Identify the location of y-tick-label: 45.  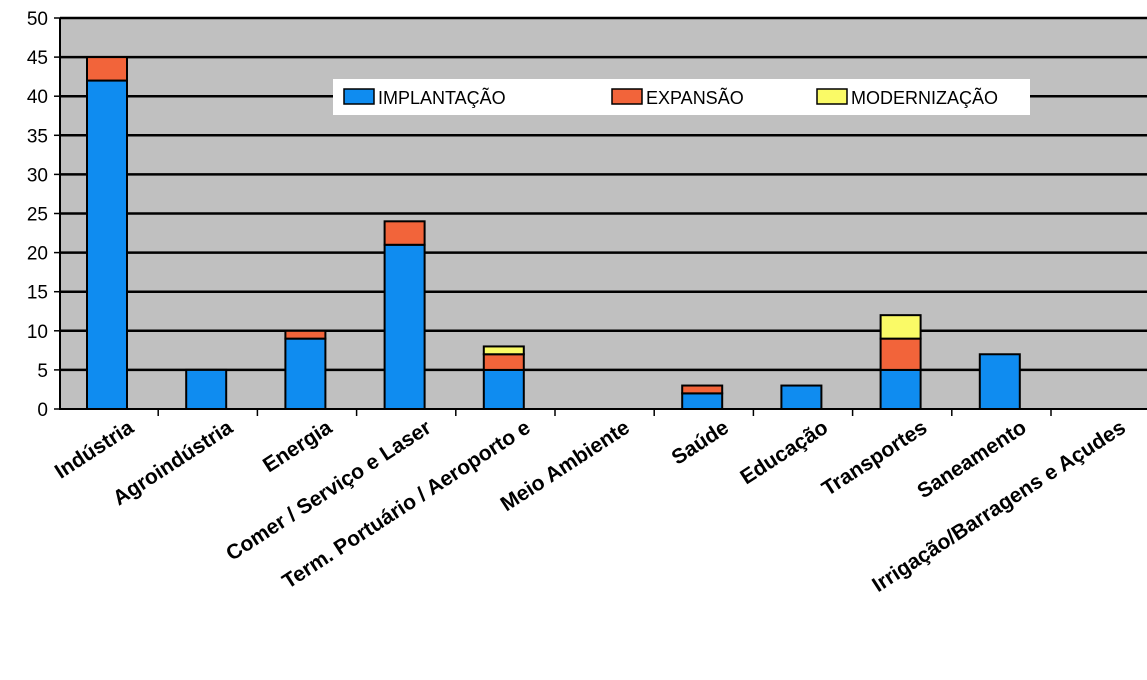
(37, 58).